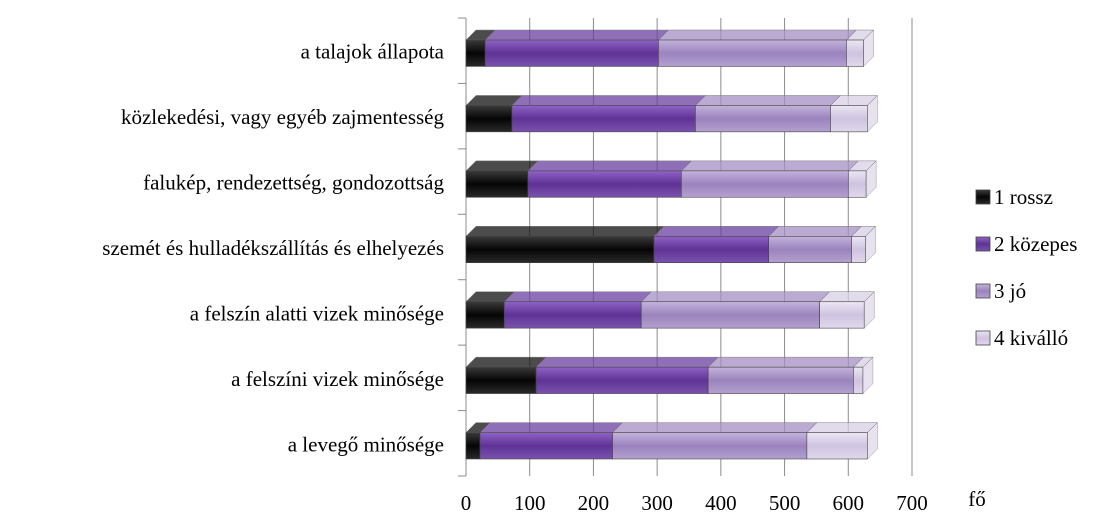  I want to click on x-tick-label: 200, so click(594, 503).